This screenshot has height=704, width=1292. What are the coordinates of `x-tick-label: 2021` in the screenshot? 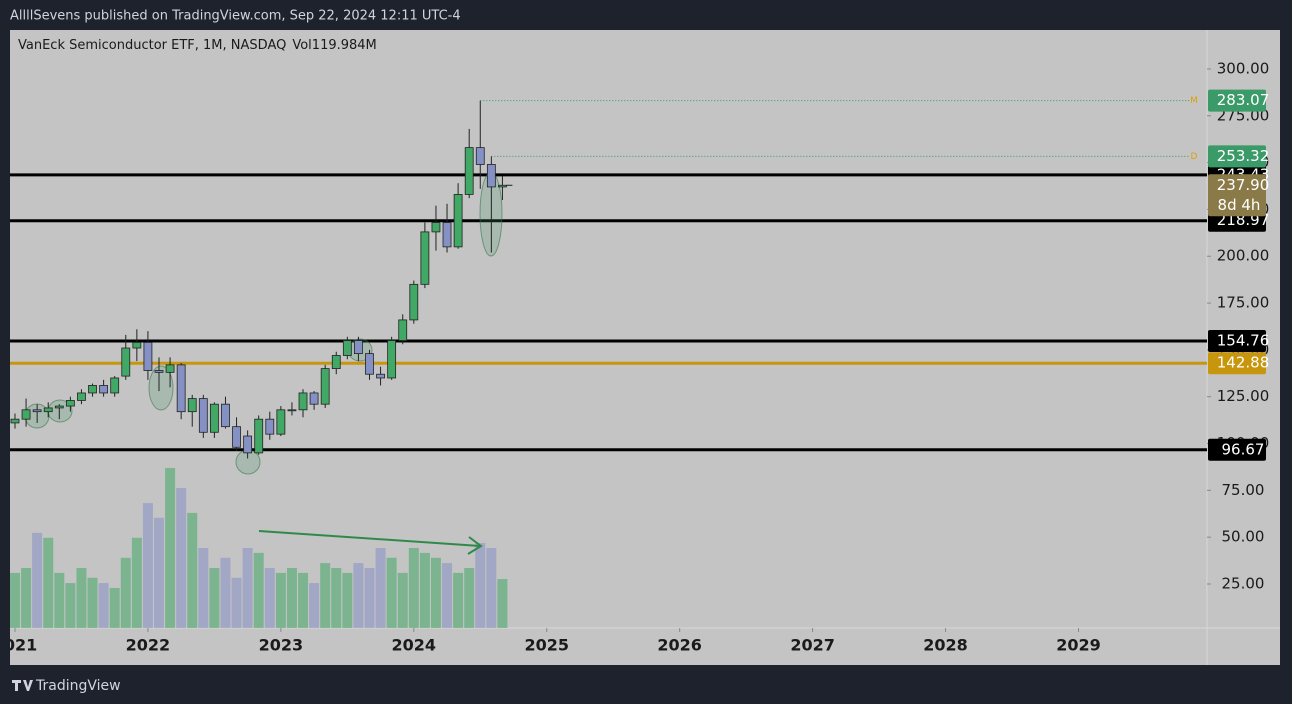 It's located at (18, 645).